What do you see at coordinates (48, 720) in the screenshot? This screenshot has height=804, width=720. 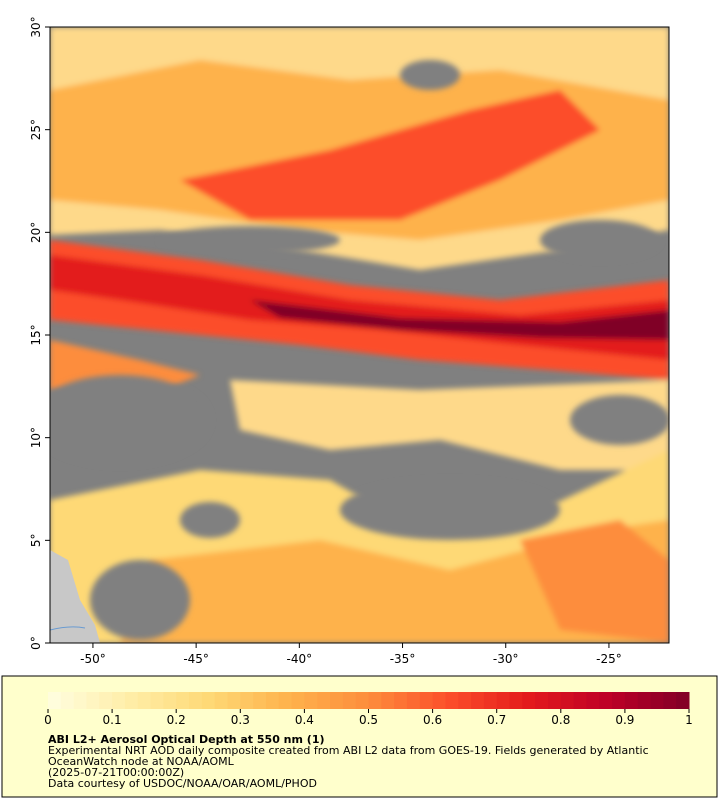 I see `colorbar-tick-label: 0` at bounding box center [48, 720].